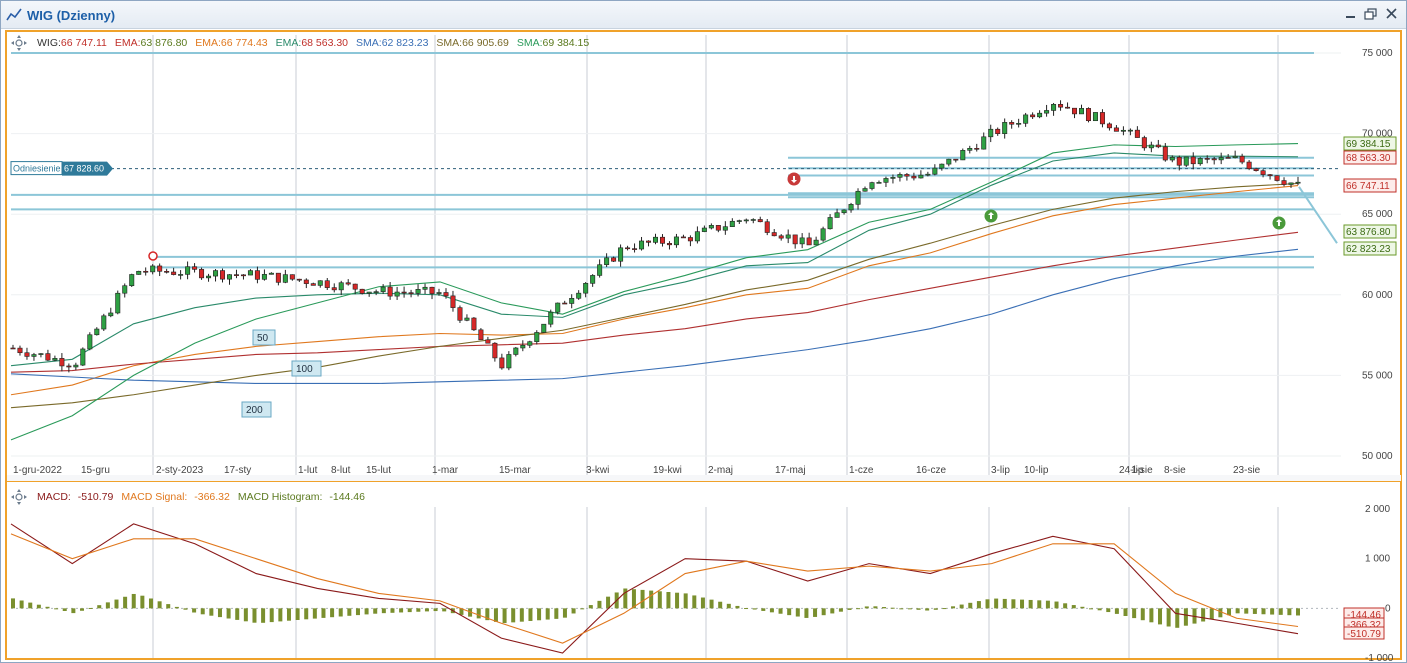 Image resolution: width=1407 pixels, height=663 pixels. I want to click on close-icon, so click(1392, 14).